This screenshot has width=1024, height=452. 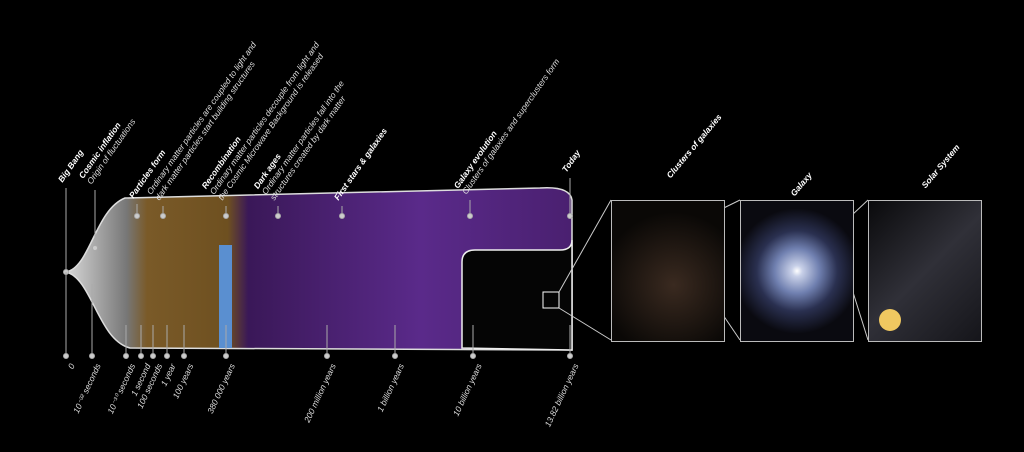 What do you see at coordinates (797, 271) in the screenshot?
I see `panel-galaxy` at bounding box center [797, 271].